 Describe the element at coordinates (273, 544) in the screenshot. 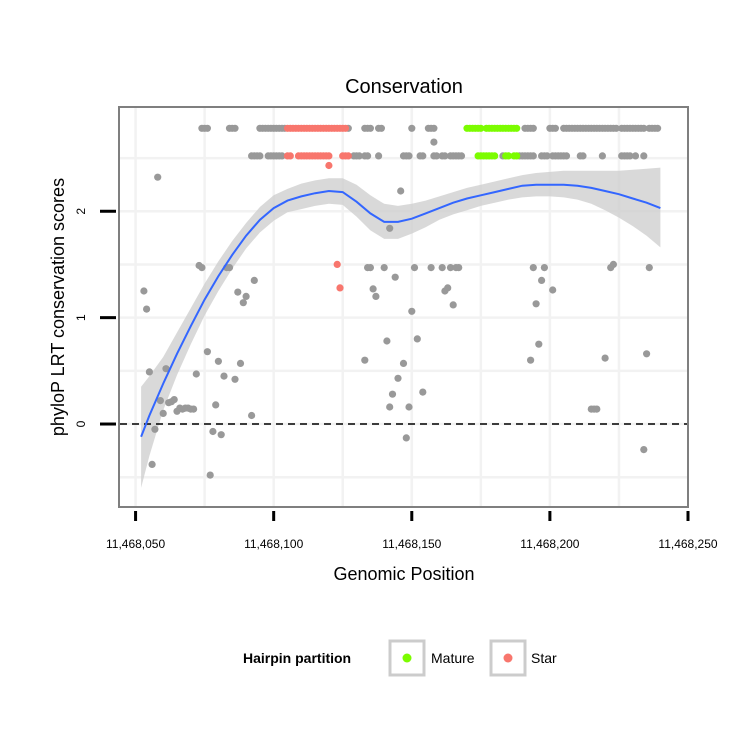

I see `x-tick-label: 11,468,100` at that location.